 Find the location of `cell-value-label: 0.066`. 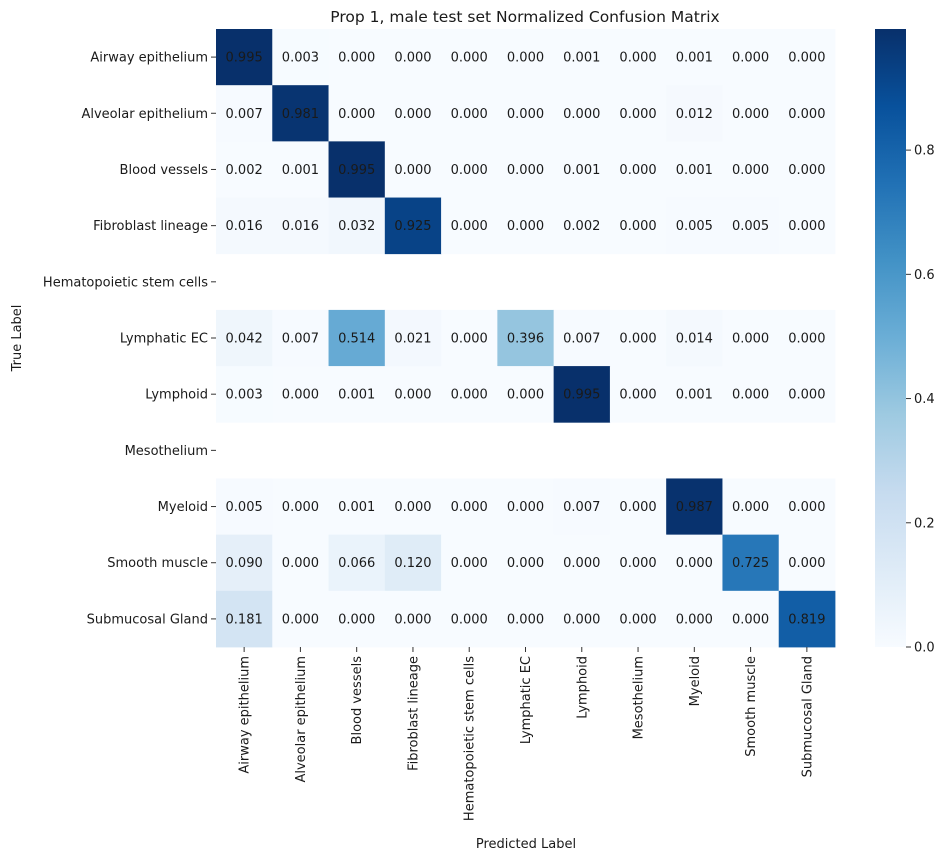

cell-value-label: 0.066 is located at coordinates (356, 563).